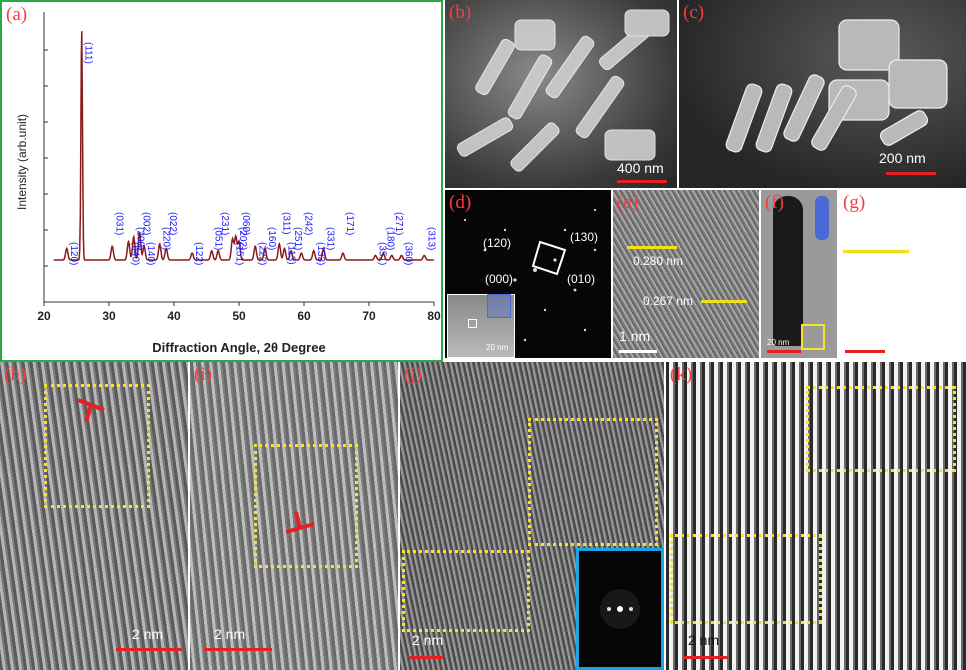 This screenshot has height=670, width=966. Describe the element at coordinates (73, 253) in the screenshot. I see `peak-label: (120)` at that location.